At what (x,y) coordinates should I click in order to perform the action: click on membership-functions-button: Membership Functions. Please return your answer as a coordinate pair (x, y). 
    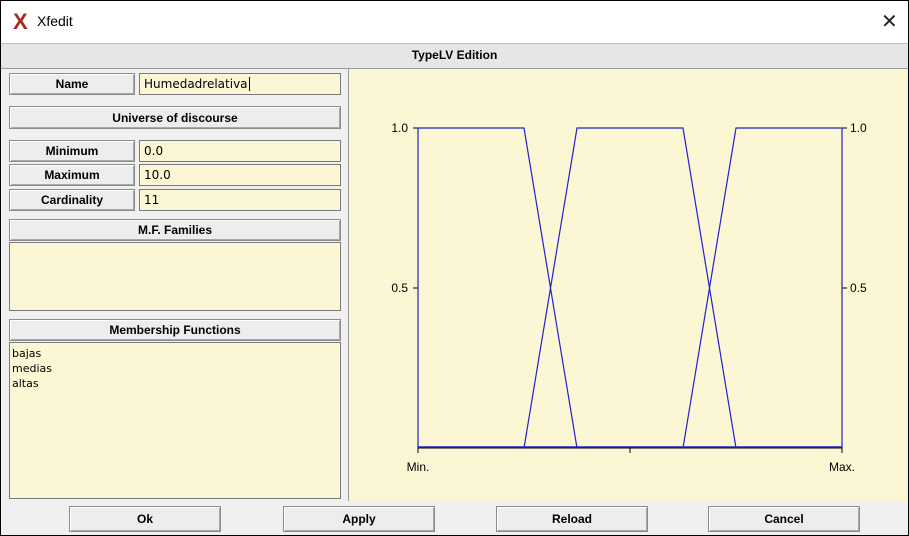
    Looking at the image, I should click on (175, 330).